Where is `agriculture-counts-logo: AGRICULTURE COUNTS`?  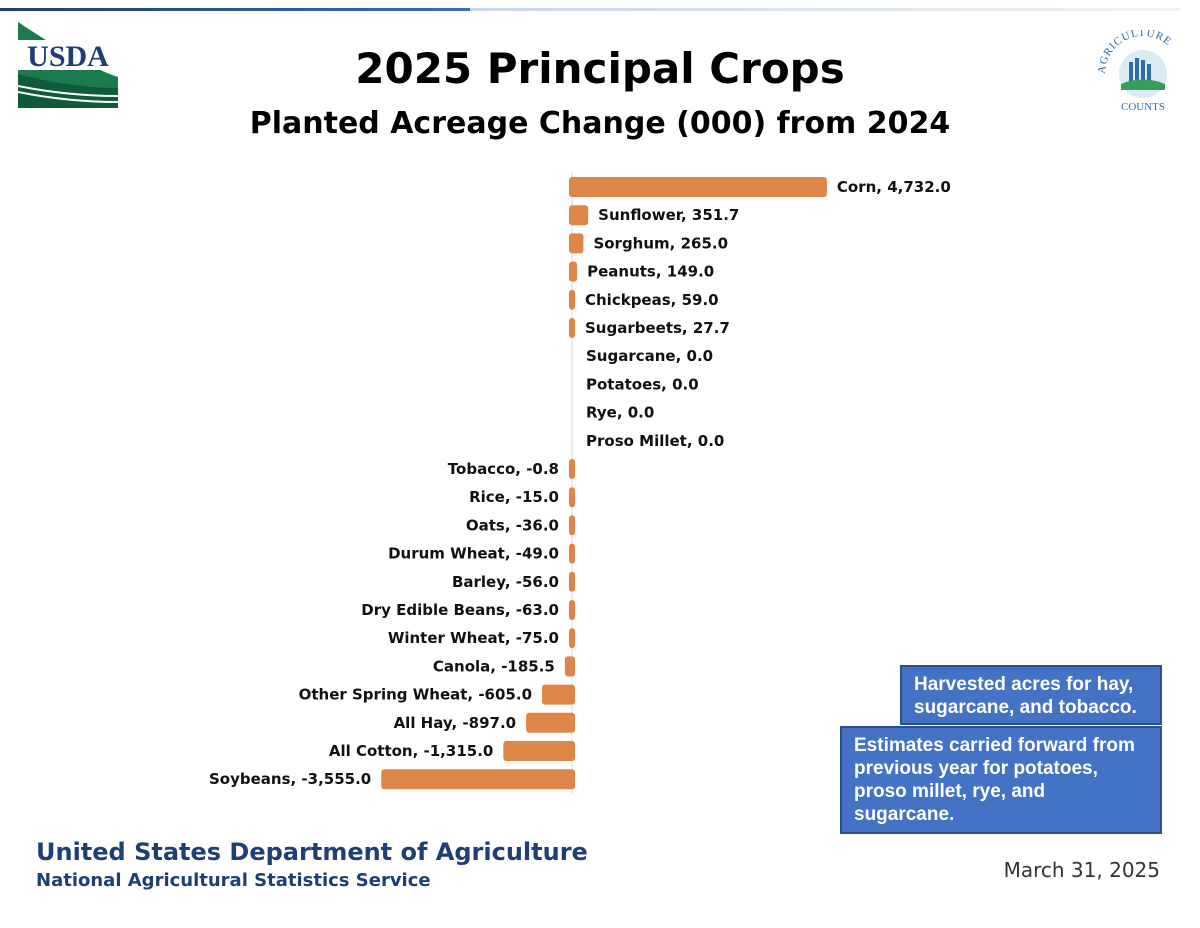 agriculture-counts-logo: AGRICULTURE COUNTS is located at coordinates (1134, 71).